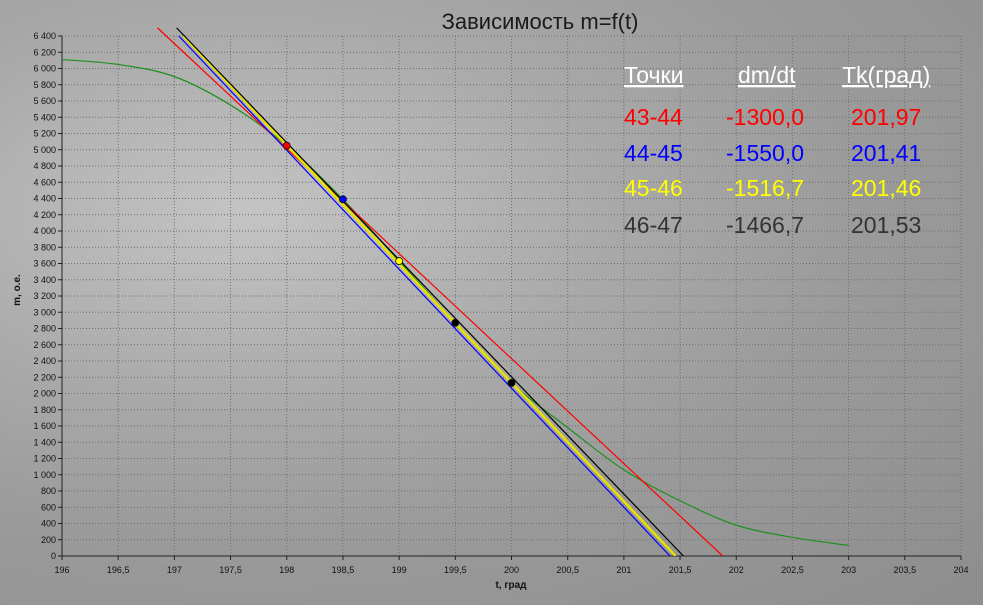  Describe the element at coordinates (343, 570) in the screenshot. I see `x-tick-label: 198,5` at that location.